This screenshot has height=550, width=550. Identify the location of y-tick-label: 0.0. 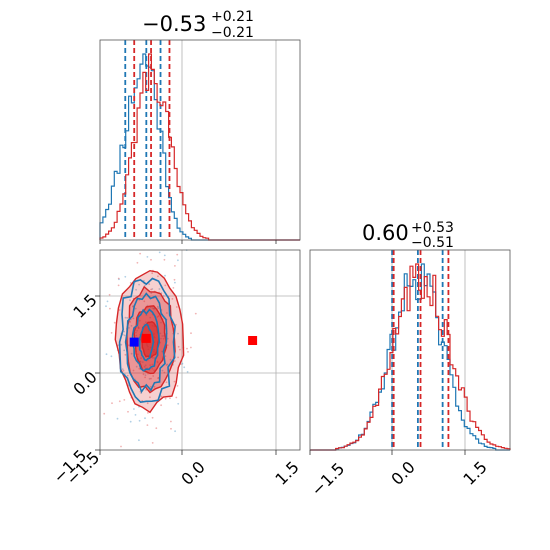
(84, 382).